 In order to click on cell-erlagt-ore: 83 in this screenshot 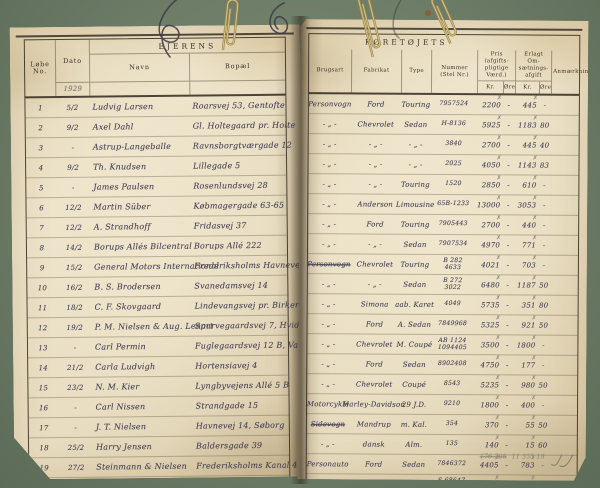, I will do `click(544, 165)`.